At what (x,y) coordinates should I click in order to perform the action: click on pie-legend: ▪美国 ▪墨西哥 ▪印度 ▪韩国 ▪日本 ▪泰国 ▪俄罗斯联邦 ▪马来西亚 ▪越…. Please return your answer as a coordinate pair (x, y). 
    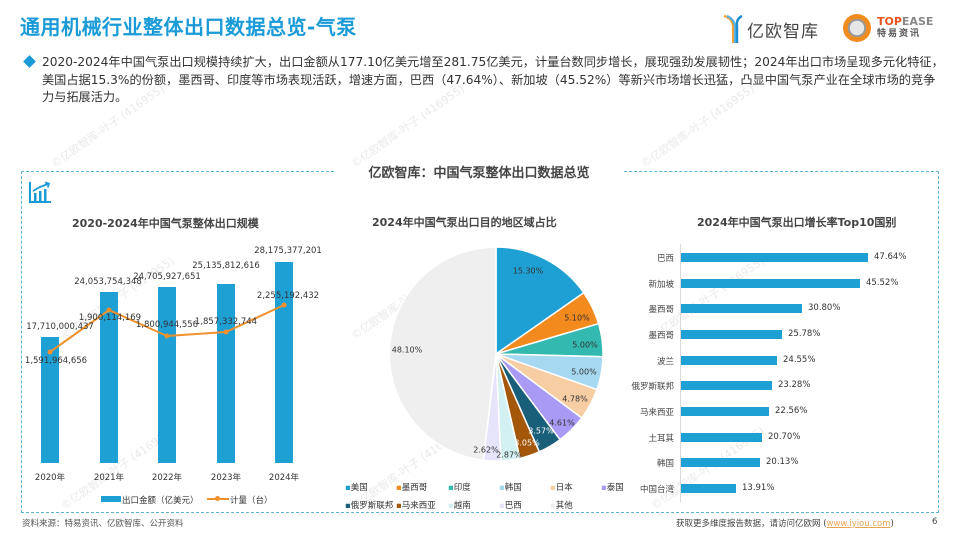
    Looking at the image, I should click on (490, 496).